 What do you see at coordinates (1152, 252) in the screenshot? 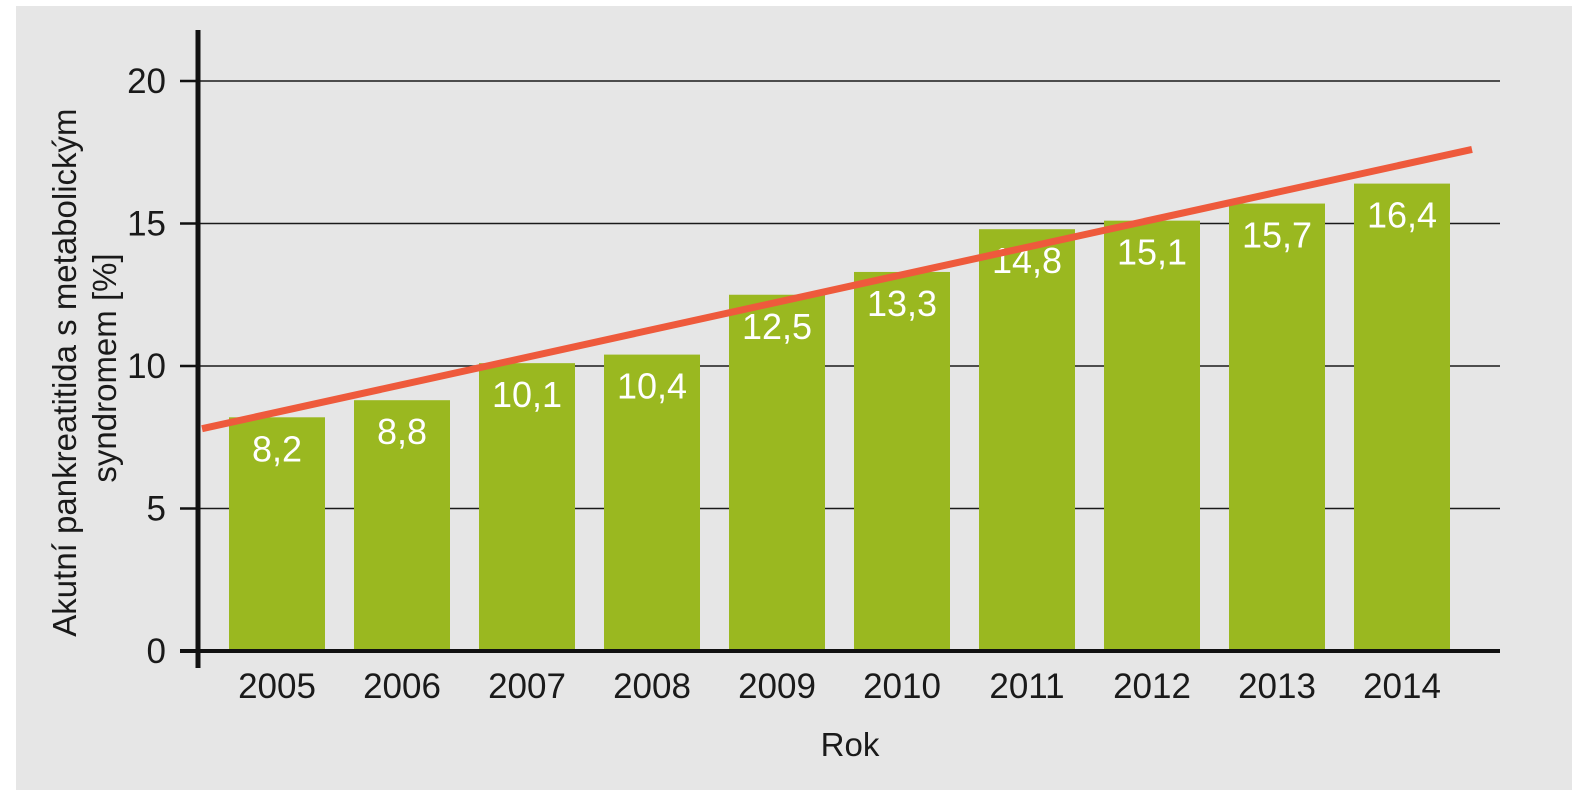
I see `bar-value-label: 15,1` at bounding box center [1152, 252].